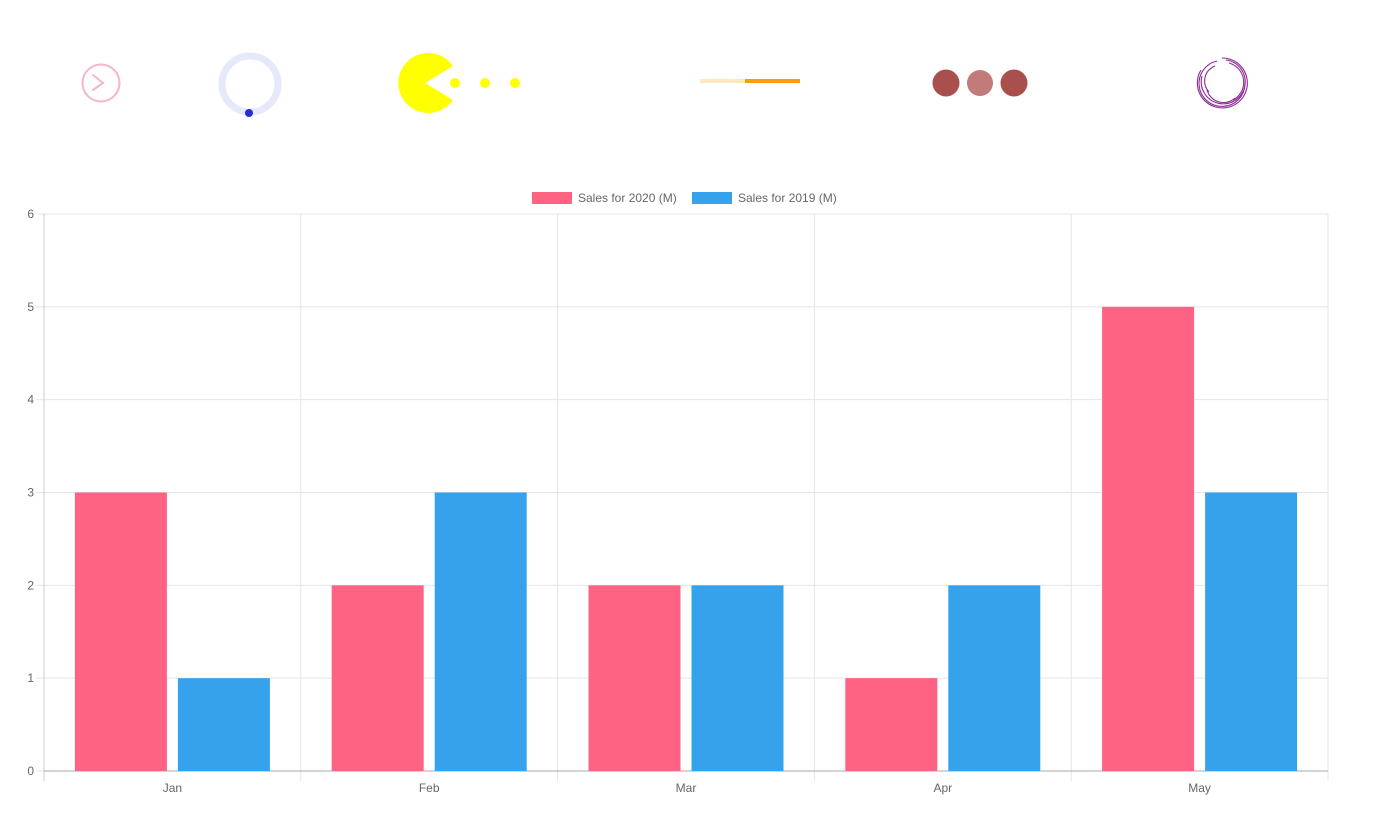 This screenshot has height=830, width=1386. What do you see at coordinates (30, 214) in the screenshot?
I see `y-tick-label: 6` at bounding box center [30, 214].